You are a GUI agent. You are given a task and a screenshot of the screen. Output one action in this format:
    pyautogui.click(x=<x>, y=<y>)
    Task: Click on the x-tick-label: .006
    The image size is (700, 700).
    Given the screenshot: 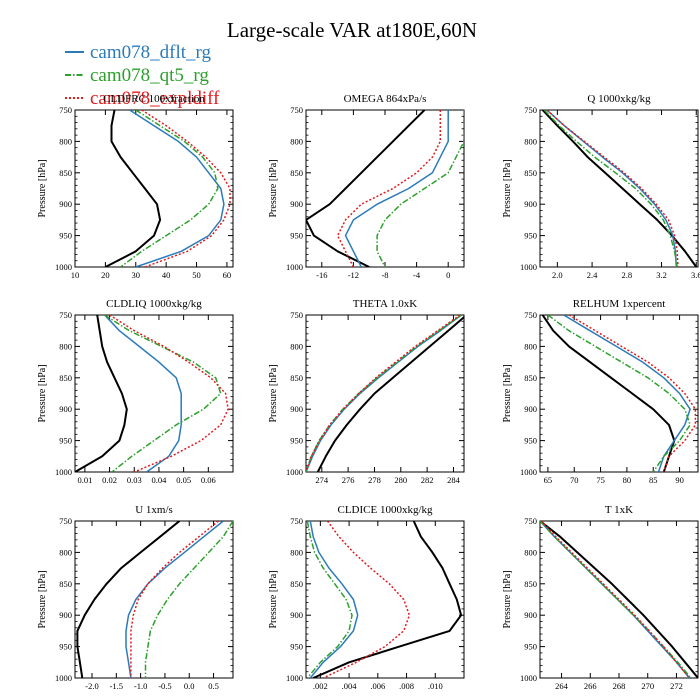 What is the action you would take?
    pyautogui.click(x=377, y=686)
    